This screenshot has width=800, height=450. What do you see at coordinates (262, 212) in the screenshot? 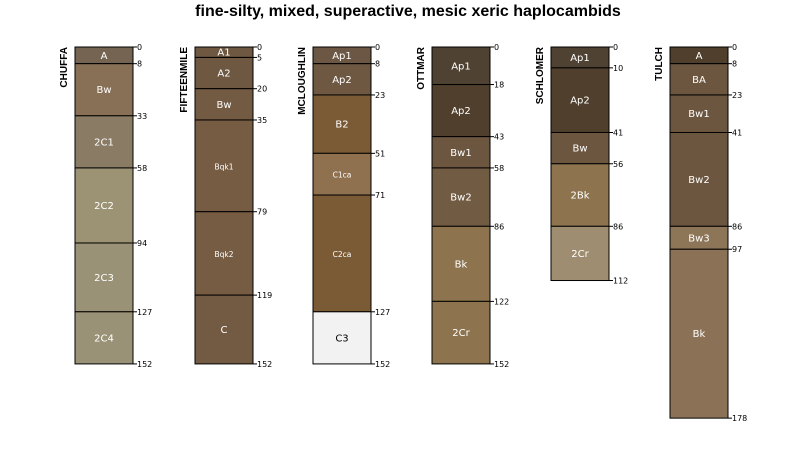
I see `depth-label: 79` at bounding box center [262, 212].